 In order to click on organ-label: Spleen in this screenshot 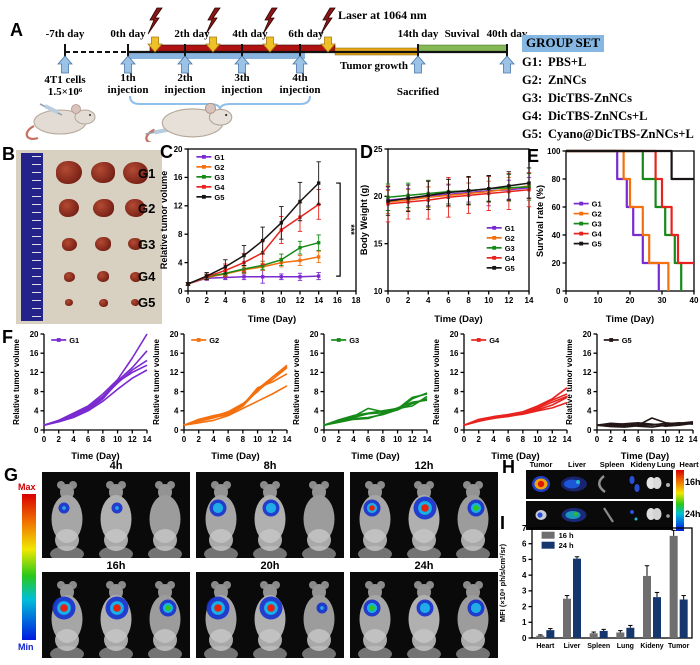, I will do `click(612, 464)`.